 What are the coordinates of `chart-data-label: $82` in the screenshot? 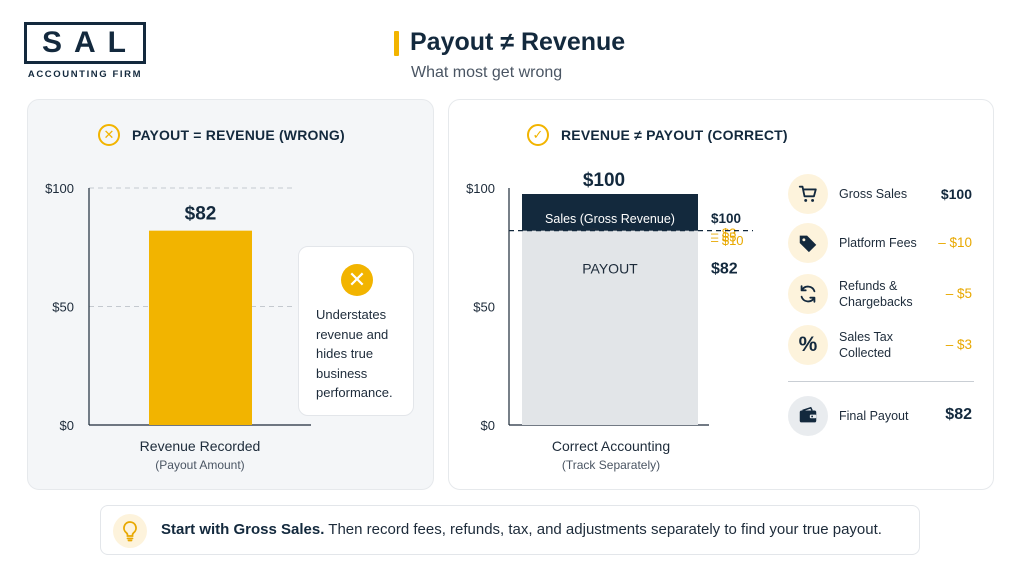 It's located at (201, 214).